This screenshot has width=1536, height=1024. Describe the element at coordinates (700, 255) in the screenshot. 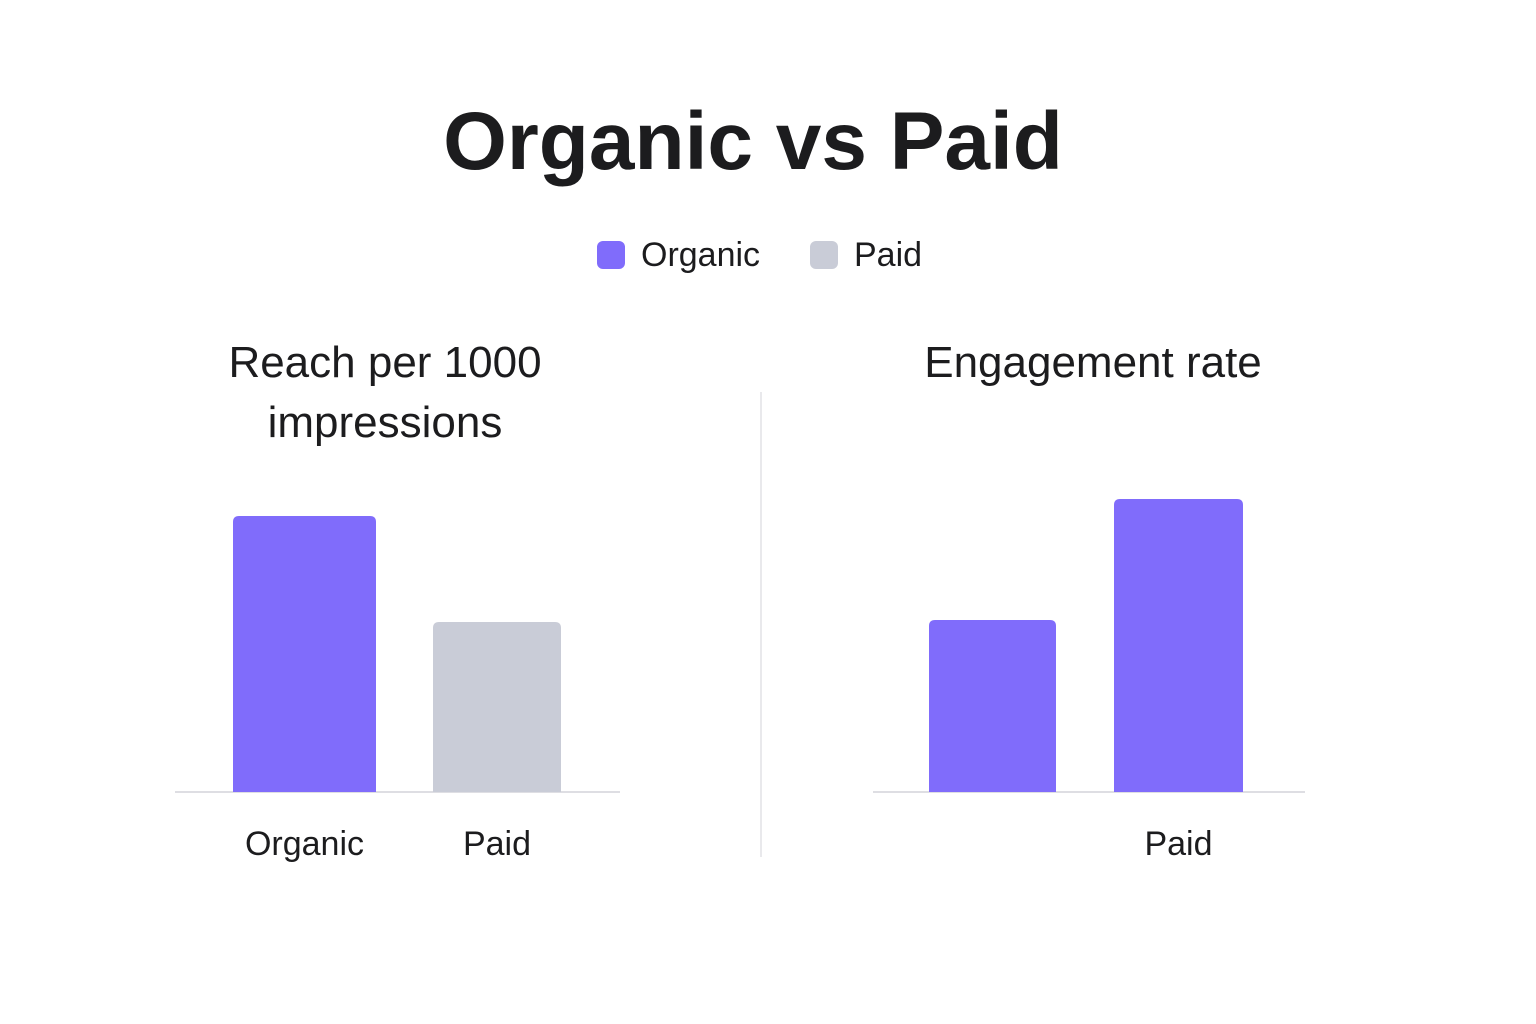

I see `legend-label: Organic` at that location.